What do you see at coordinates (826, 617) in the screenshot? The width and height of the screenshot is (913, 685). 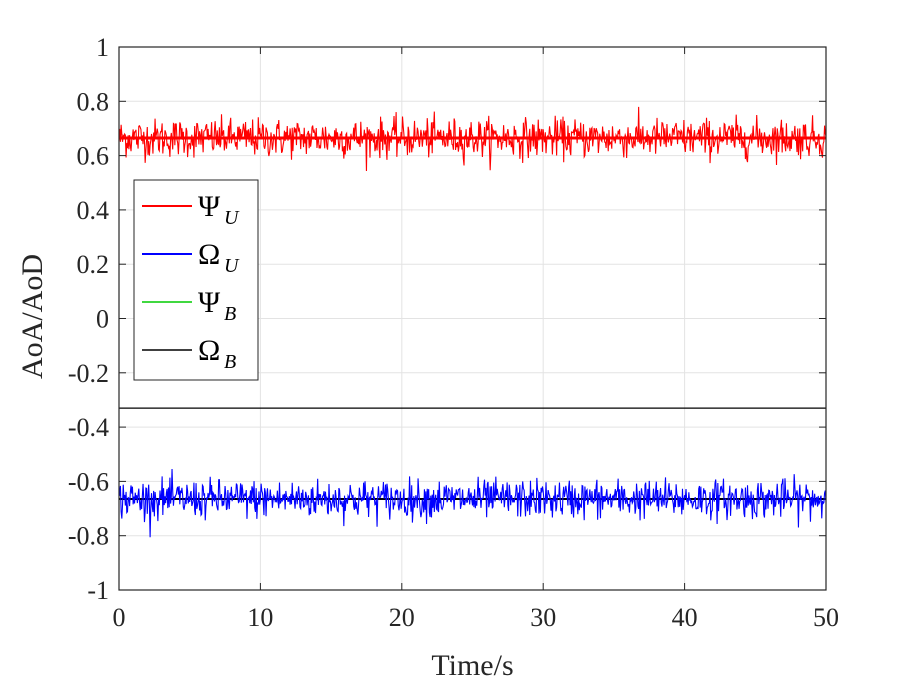 I see `x-tick-label: 50` at bounding box center [826, 617].